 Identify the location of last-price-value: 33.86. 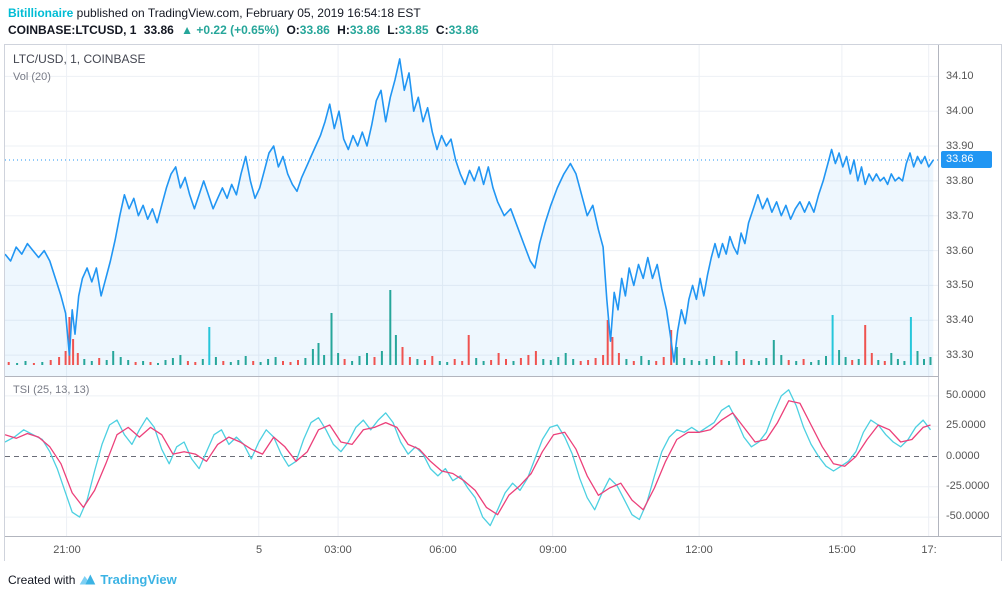
(158, 30).